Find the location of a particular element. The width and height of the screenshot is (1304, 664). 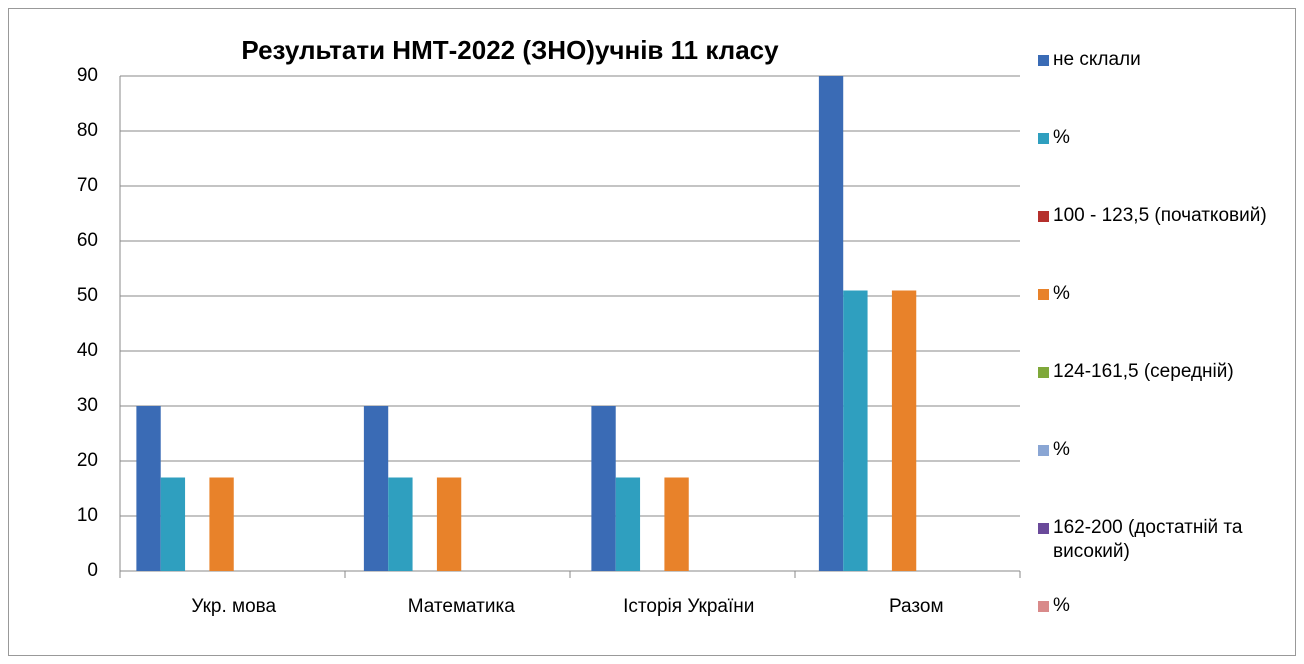

y-tick-label: 40 is located at coordinates (87, 350).